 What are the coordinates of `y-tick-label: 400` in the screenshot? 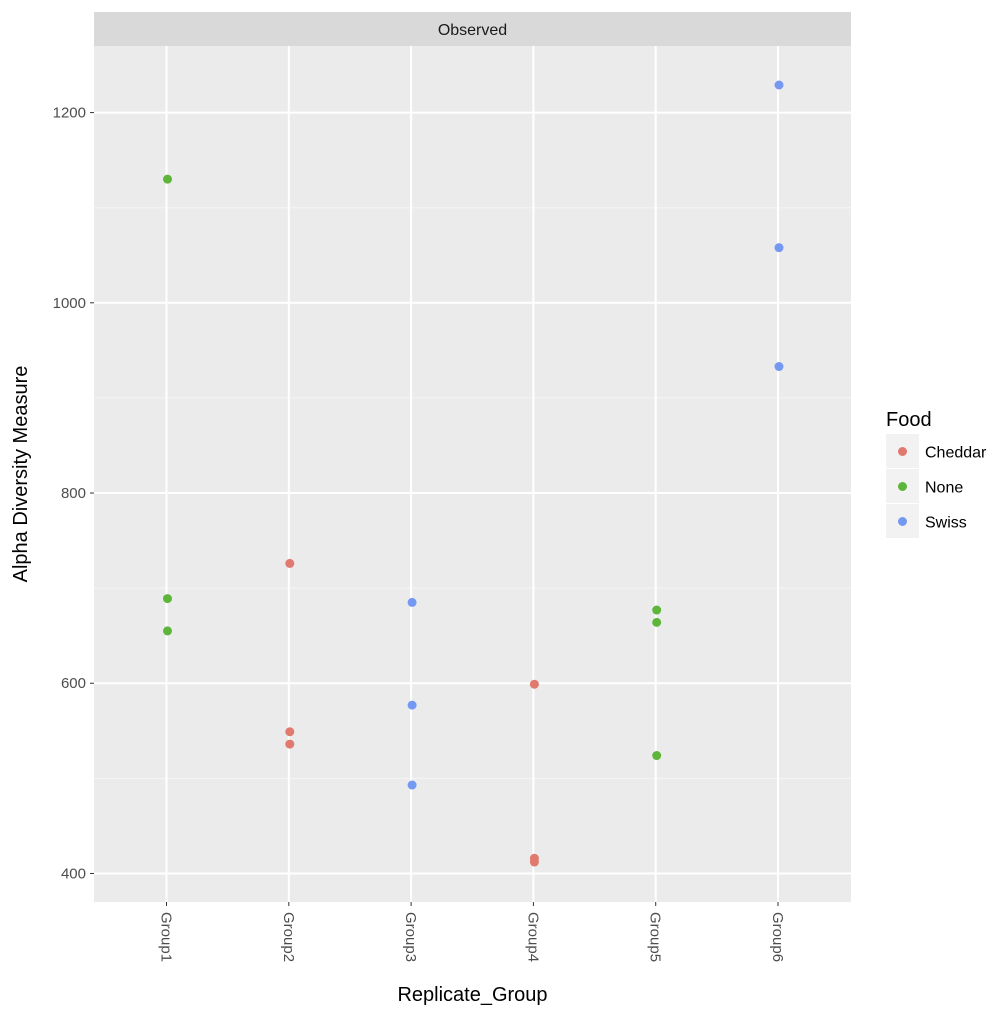 It's located at (73, 873).